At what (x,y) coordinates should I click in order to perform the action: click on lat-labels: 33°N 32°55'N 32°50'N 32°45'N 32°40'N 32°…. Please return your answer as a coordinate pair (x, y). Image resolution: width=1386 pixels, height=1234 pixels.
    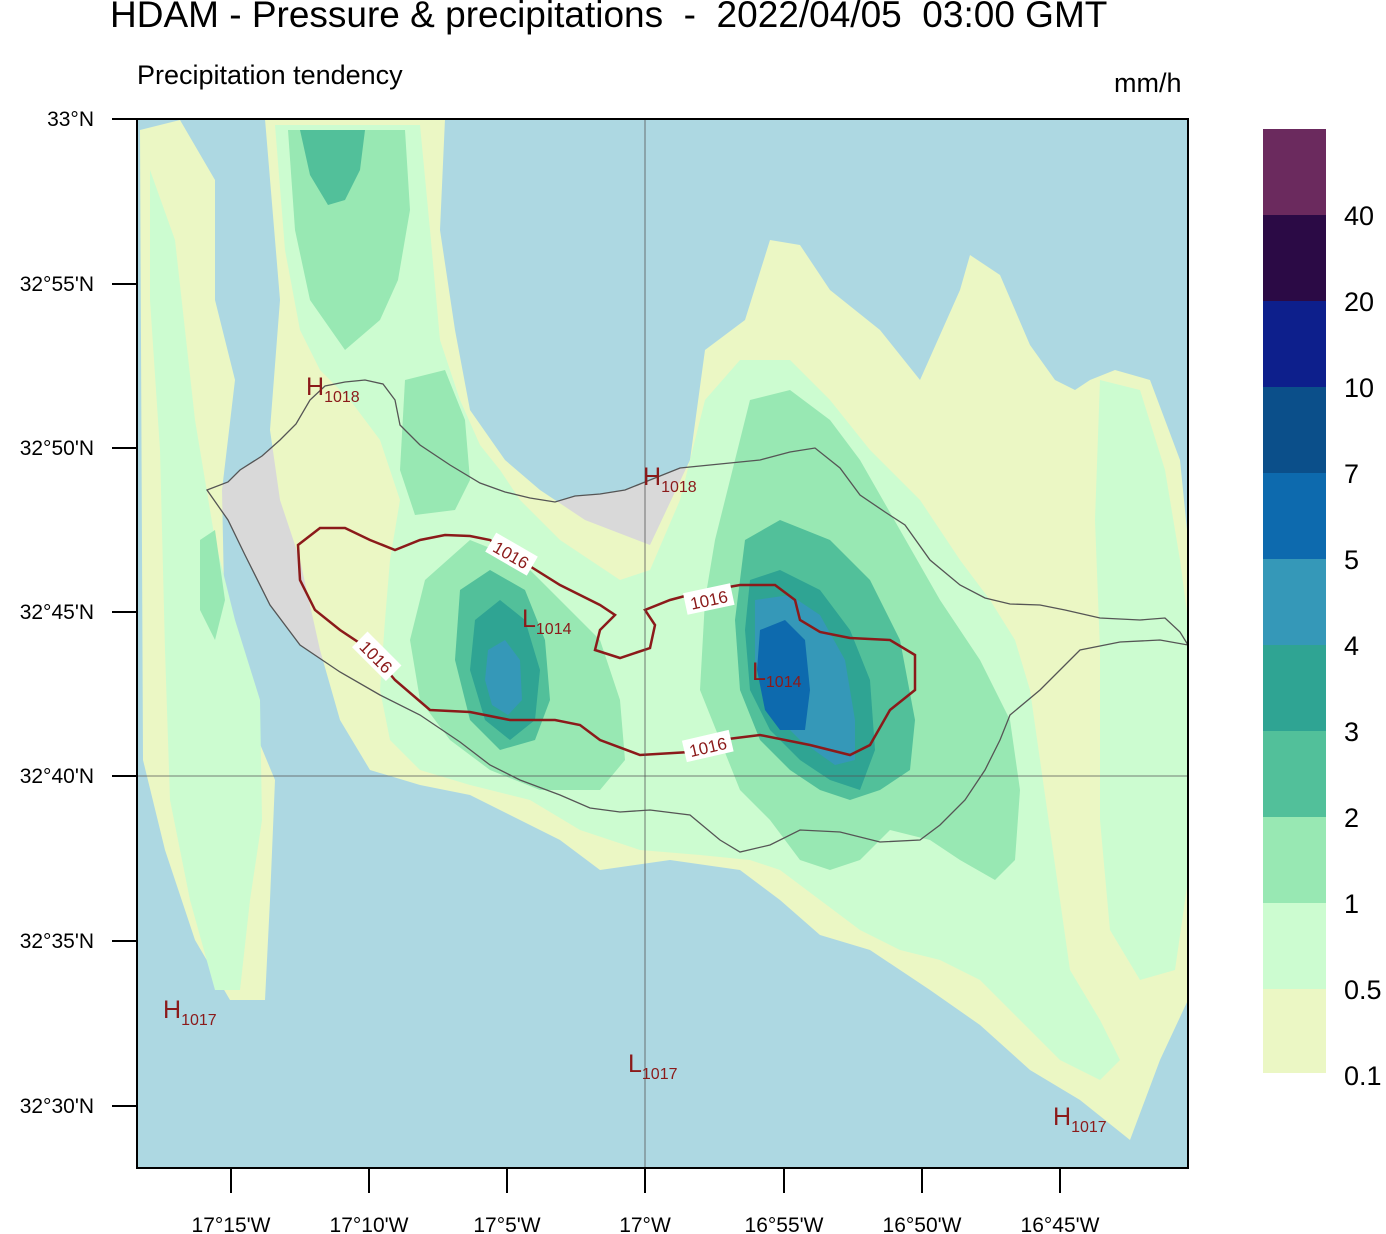
    Looking at the image, I should click on (57, 613).